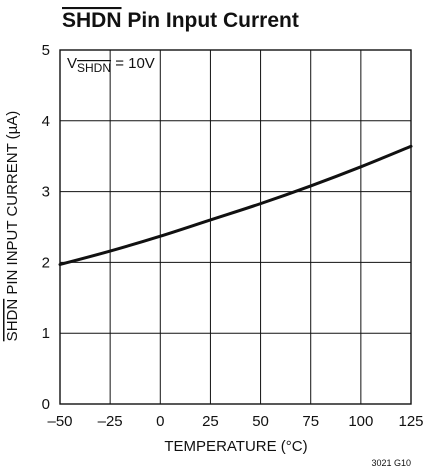  What do you see at coordinates (94, 68) in the screenshot?
I see `annotation-subscript: SHDN` at bounding box center [94, 68].